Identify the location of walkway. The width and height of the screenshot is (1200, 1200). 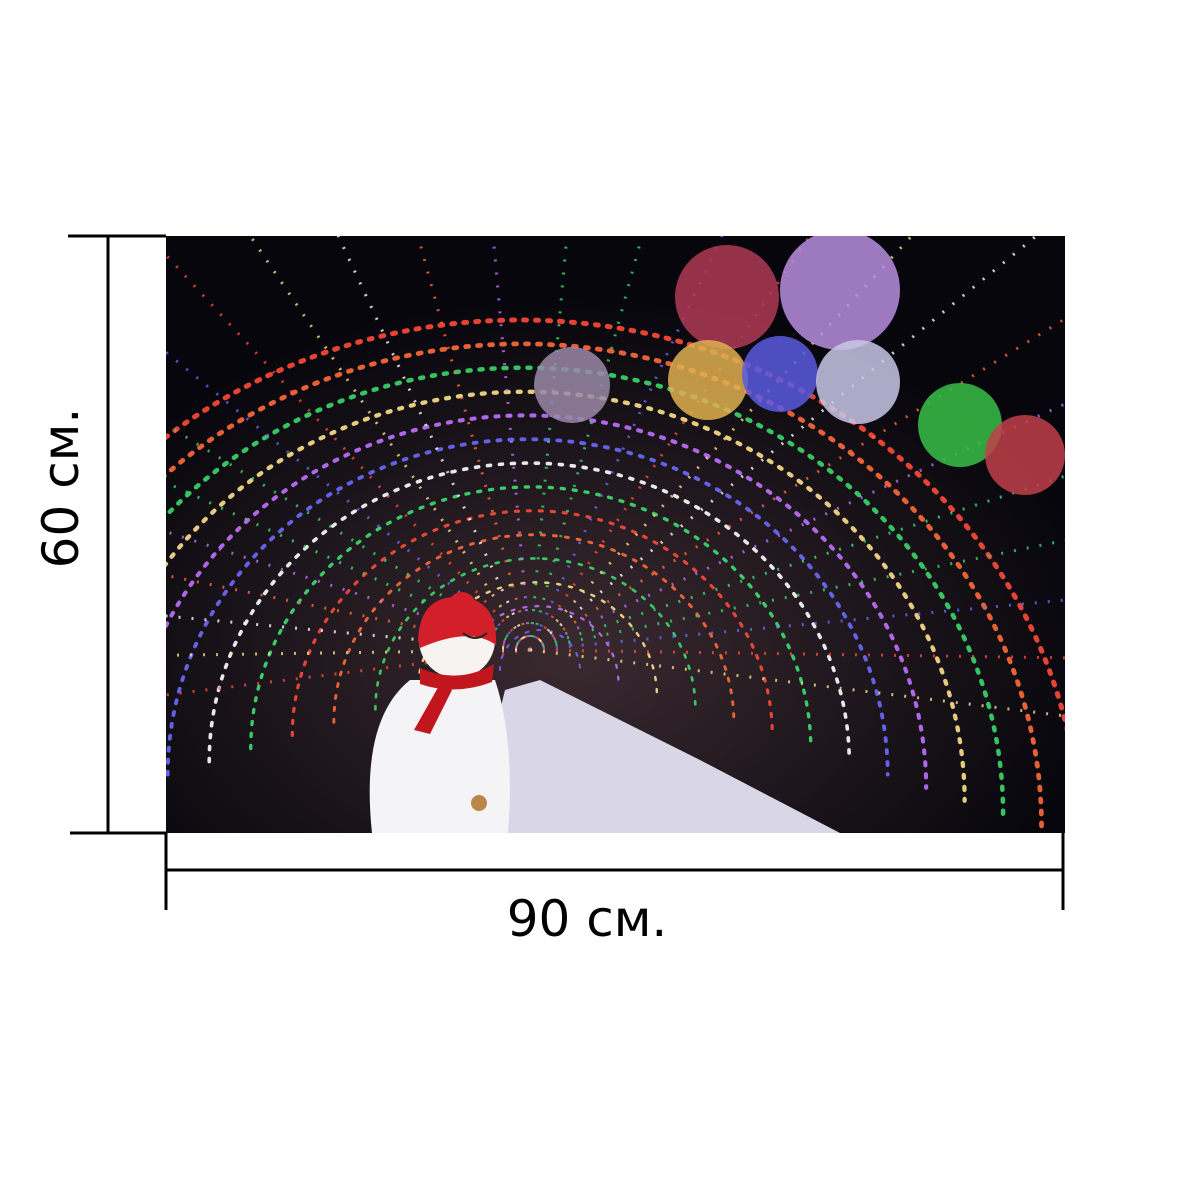
(655, 756).